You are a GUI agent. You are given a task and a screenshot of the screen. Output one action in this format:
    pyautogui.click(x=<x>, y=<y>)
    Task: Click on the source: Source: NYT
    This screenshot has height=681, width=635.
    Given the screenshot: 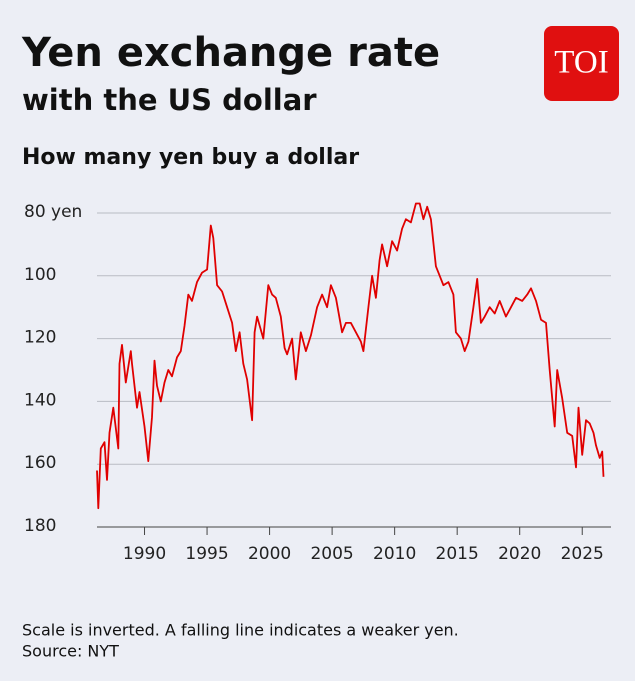 What is the action you would take?
    pyautogui.click(x=70, y=651)
    